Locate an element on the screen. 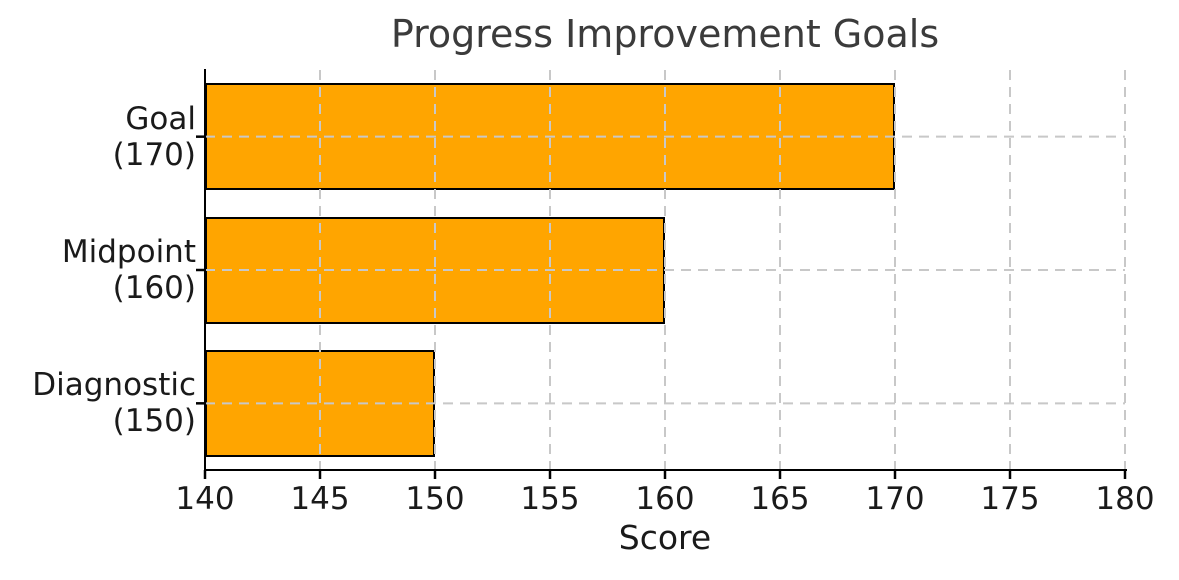  y-tick-label-line2: (150) is located at coordinates (154, 421).